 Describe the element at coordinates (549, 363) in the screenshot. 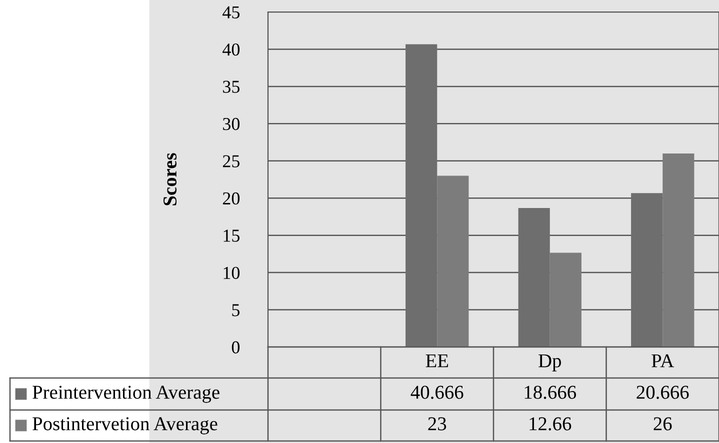

I see `x-tick-label: Dp` at that location.